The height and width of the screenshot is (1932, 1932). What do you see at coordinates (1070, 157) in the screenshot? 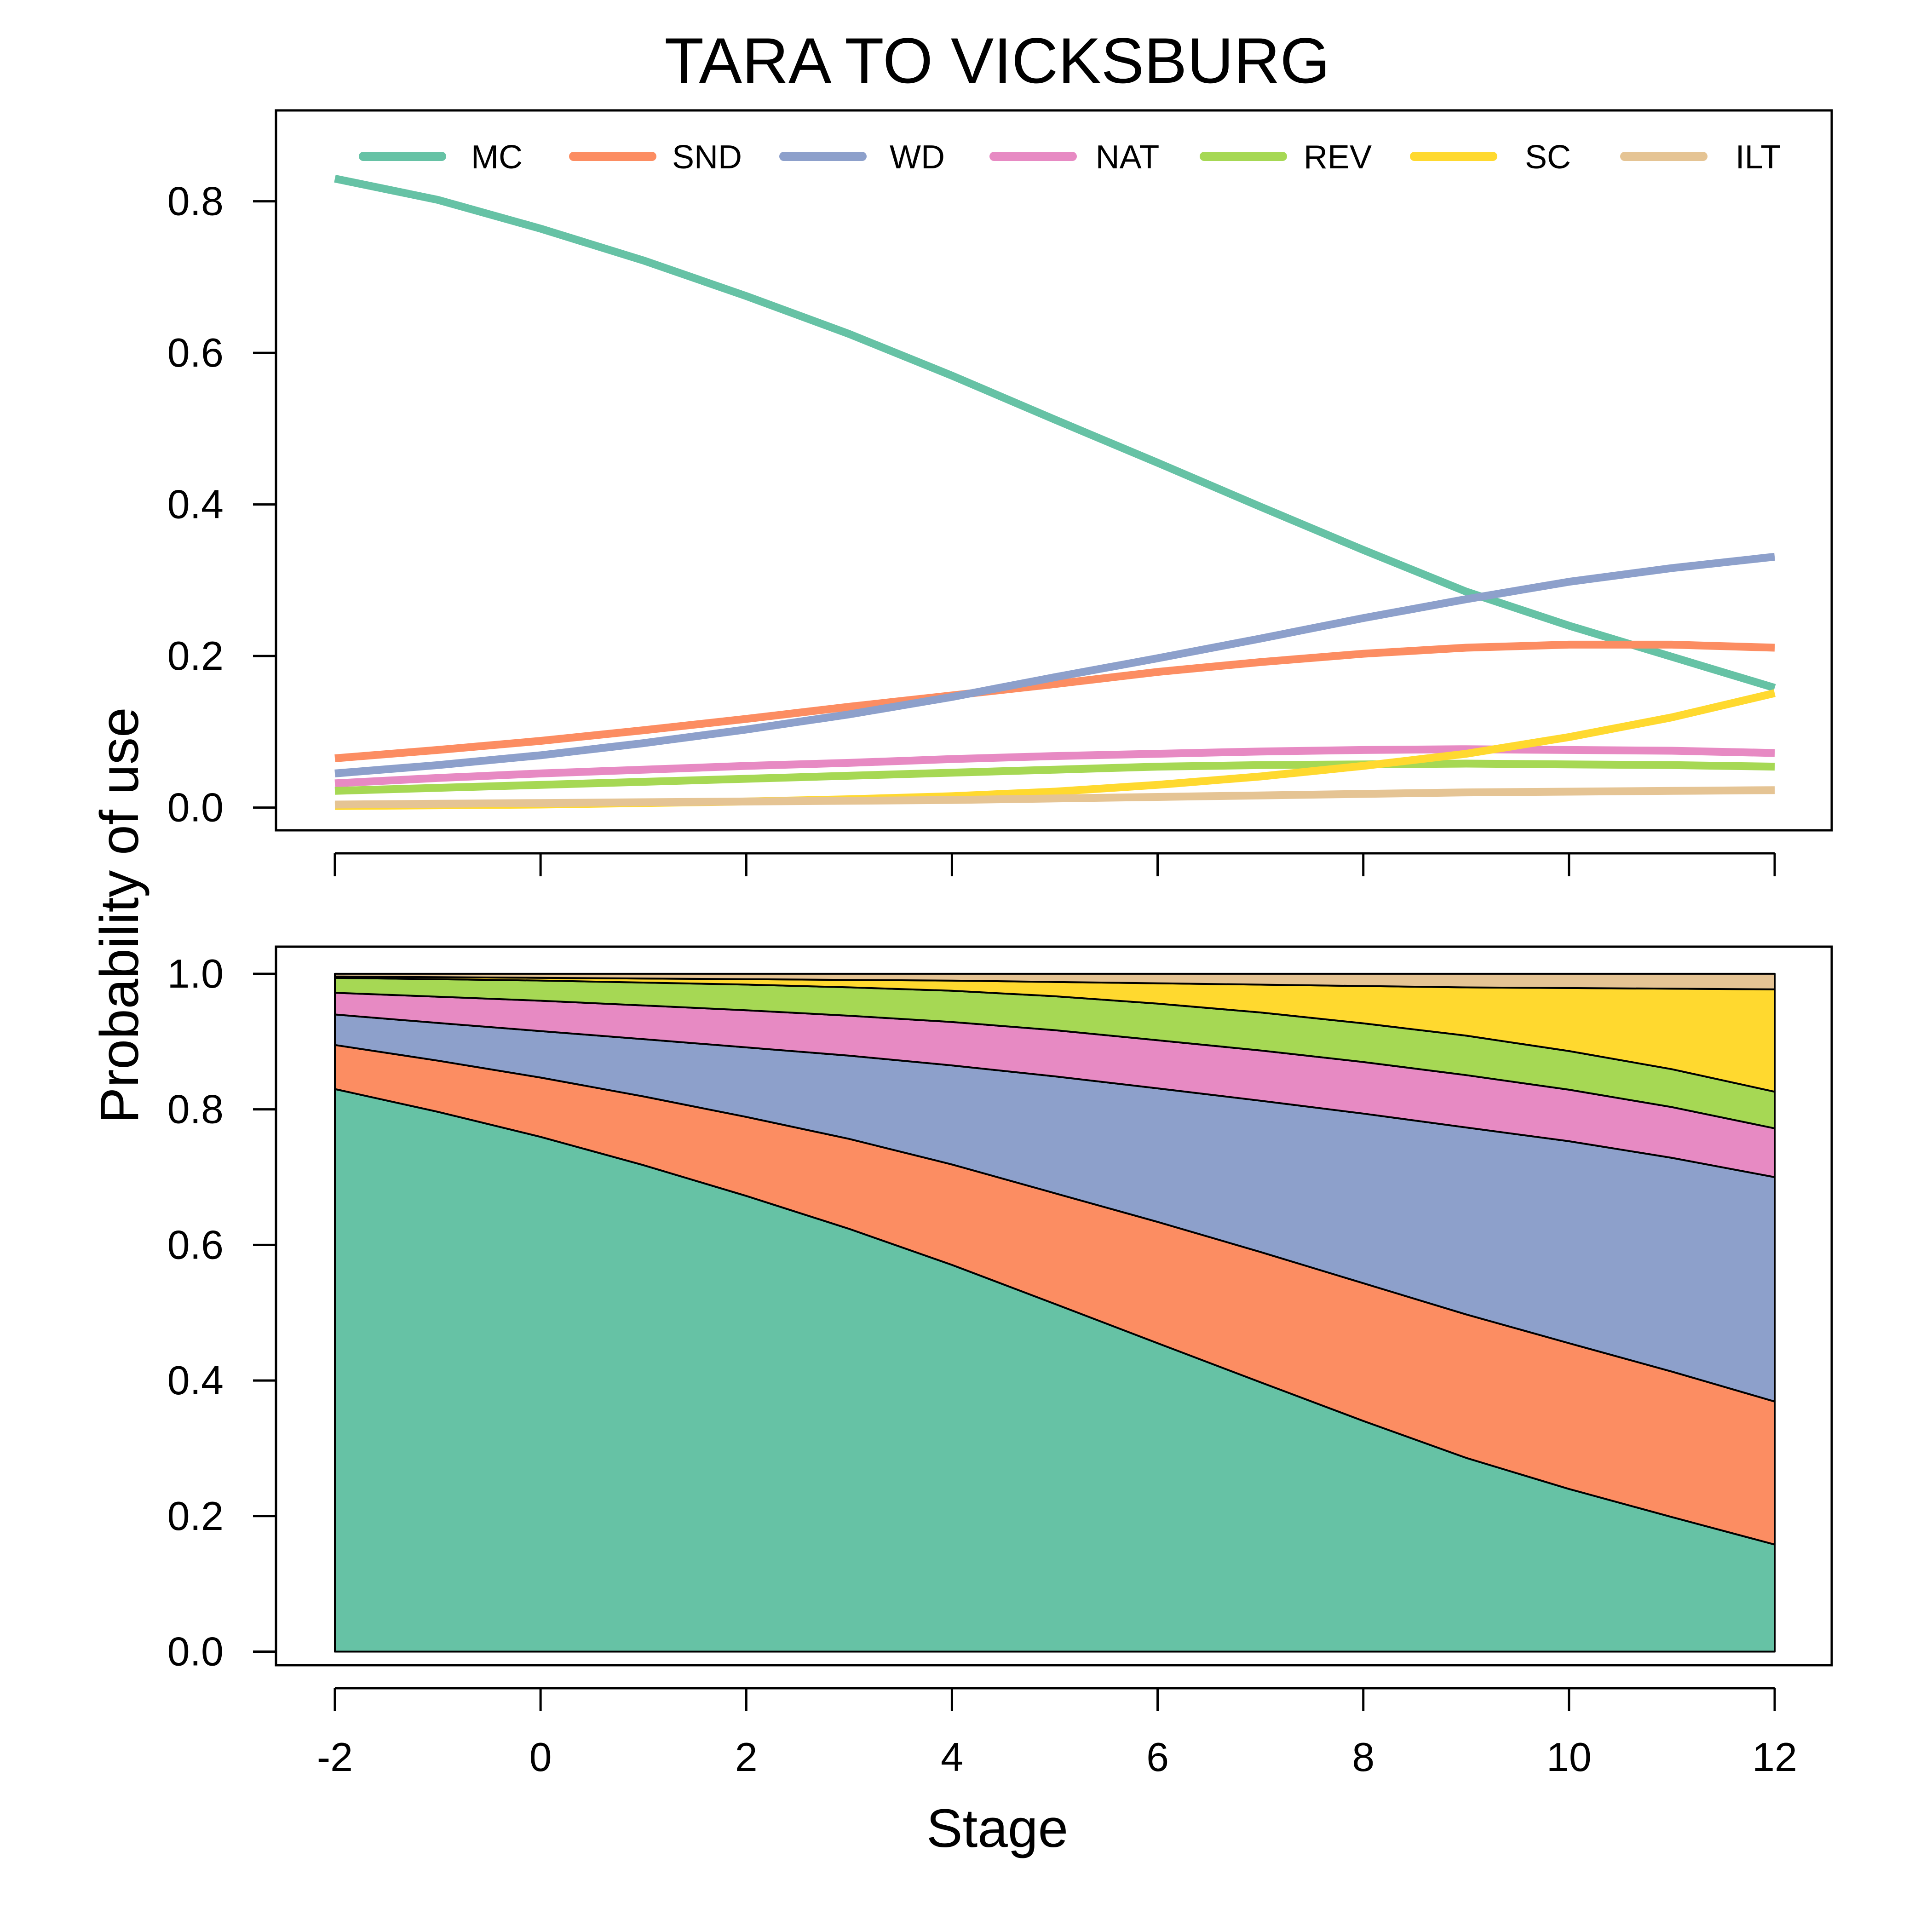
I see `chart-legend: MC SND WD NAT REV SC ILT` at bounding box center [1070, 157].